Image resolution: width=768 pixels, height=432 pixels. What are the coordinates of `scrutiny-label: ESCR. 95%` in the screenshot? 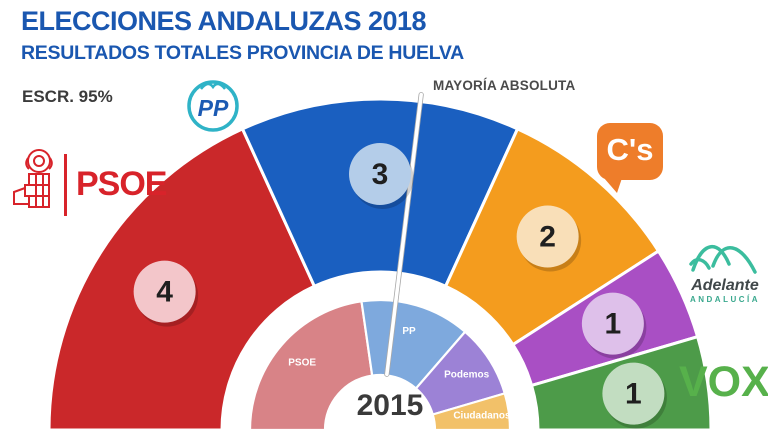 It's located at (67, 96).